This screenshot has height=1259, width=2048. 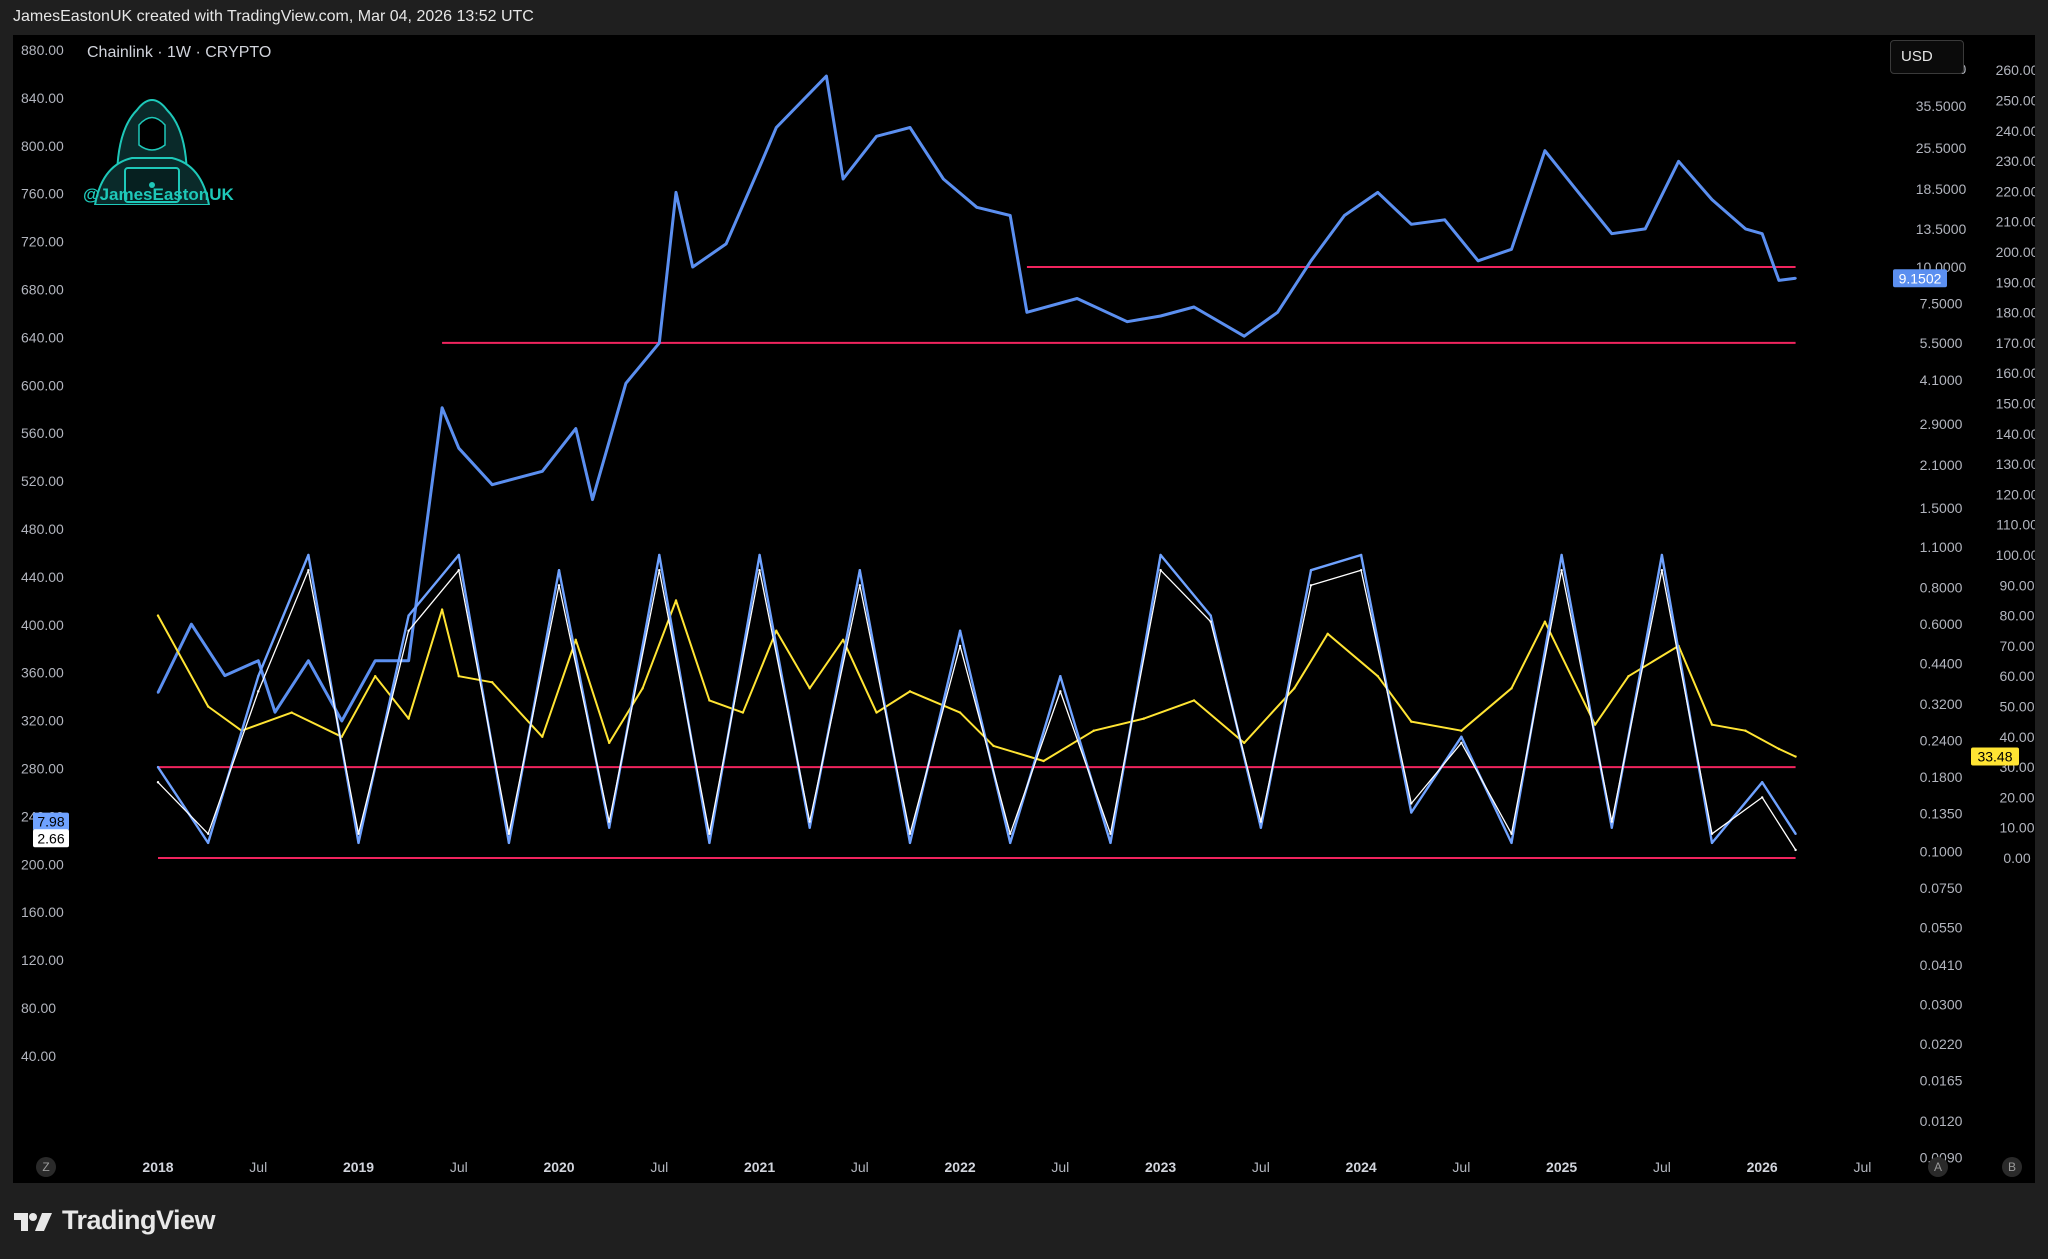 I want to click on right-axis-label: 10.00, so click(x=2016, y=828).